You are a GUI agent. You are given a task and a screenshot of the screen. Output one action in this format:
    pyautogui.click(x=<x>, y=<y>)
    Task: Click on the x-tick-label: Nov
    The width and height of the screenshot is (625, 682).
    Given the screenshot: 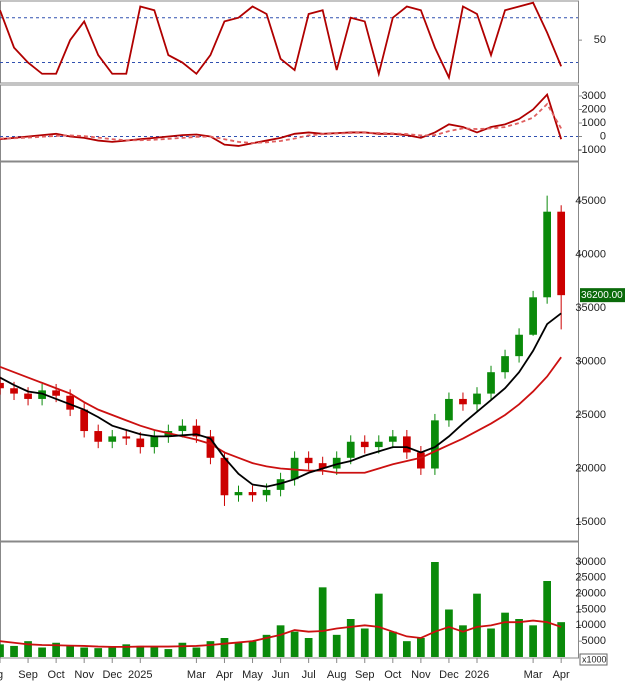 What is the action you would take?
    pyautogui.click(x=421, y=675)
    